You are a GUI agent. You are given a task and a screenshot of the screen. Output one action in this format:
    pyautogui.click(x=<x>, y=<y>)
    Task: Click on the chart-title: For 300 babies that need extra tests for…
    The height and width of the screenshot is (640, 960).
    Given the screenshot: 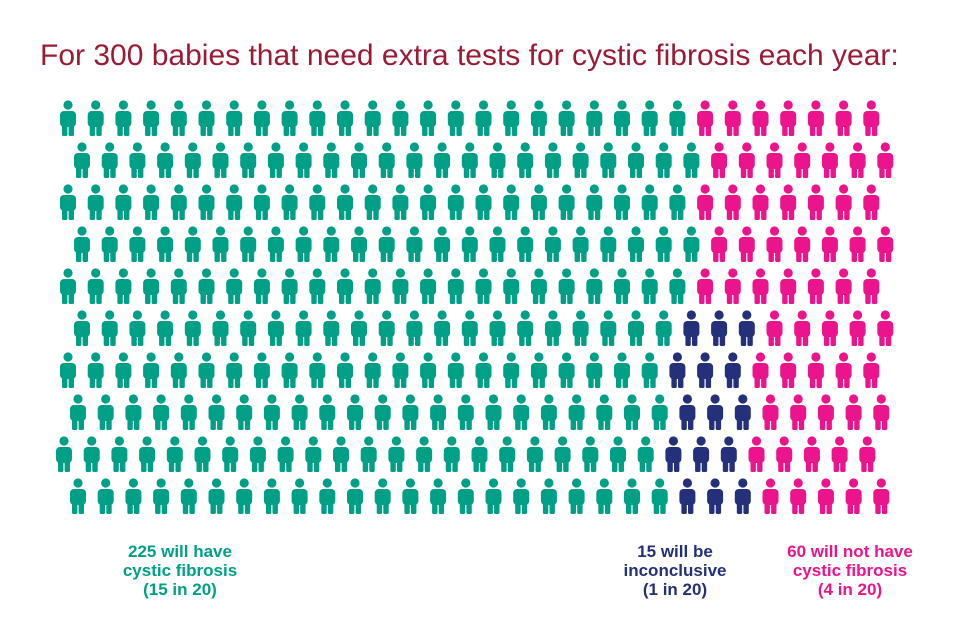 What is the action you would take?
    pyautogui.click(x=469, y=55)
    